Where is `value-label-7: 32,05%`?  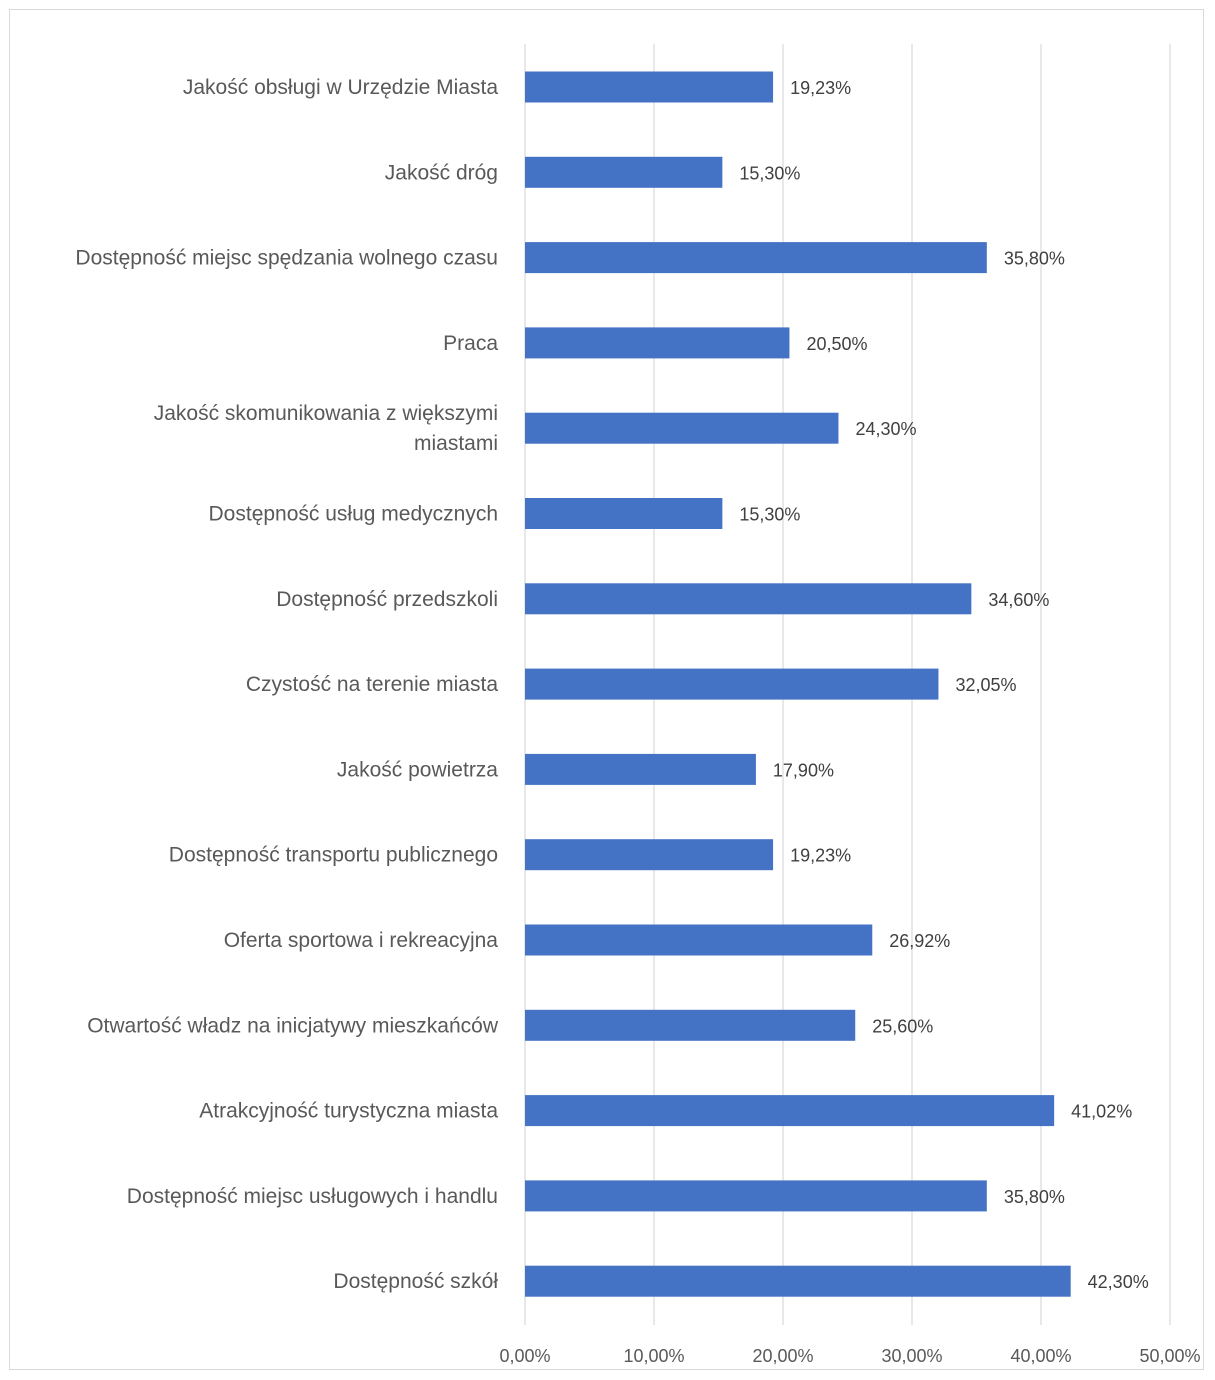 value-label-7: 32,05% is located at coordinates (985, 685).